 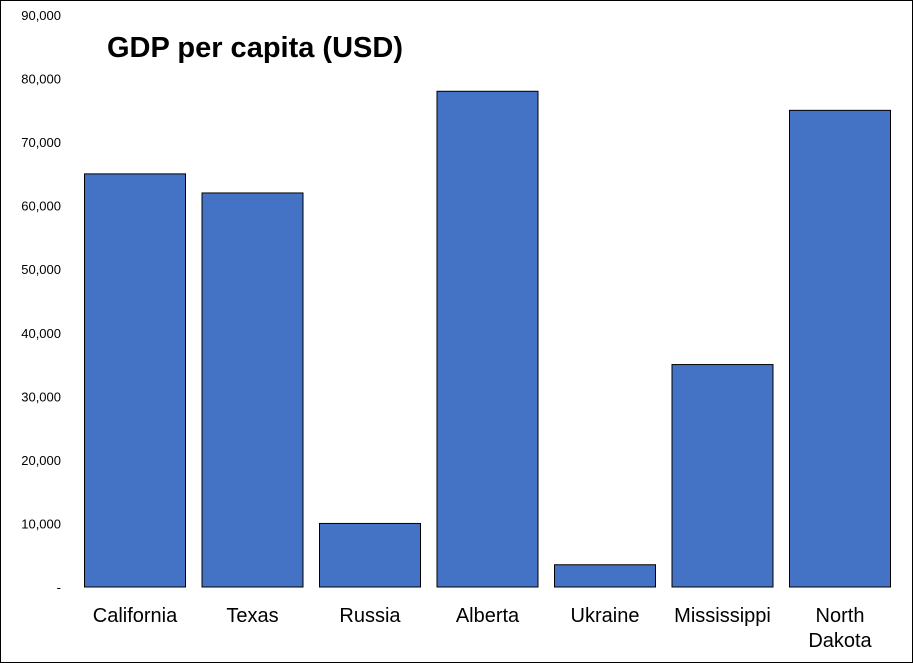 I want to click on x-tick-label-line: Russia, so click(x=370, y=616).